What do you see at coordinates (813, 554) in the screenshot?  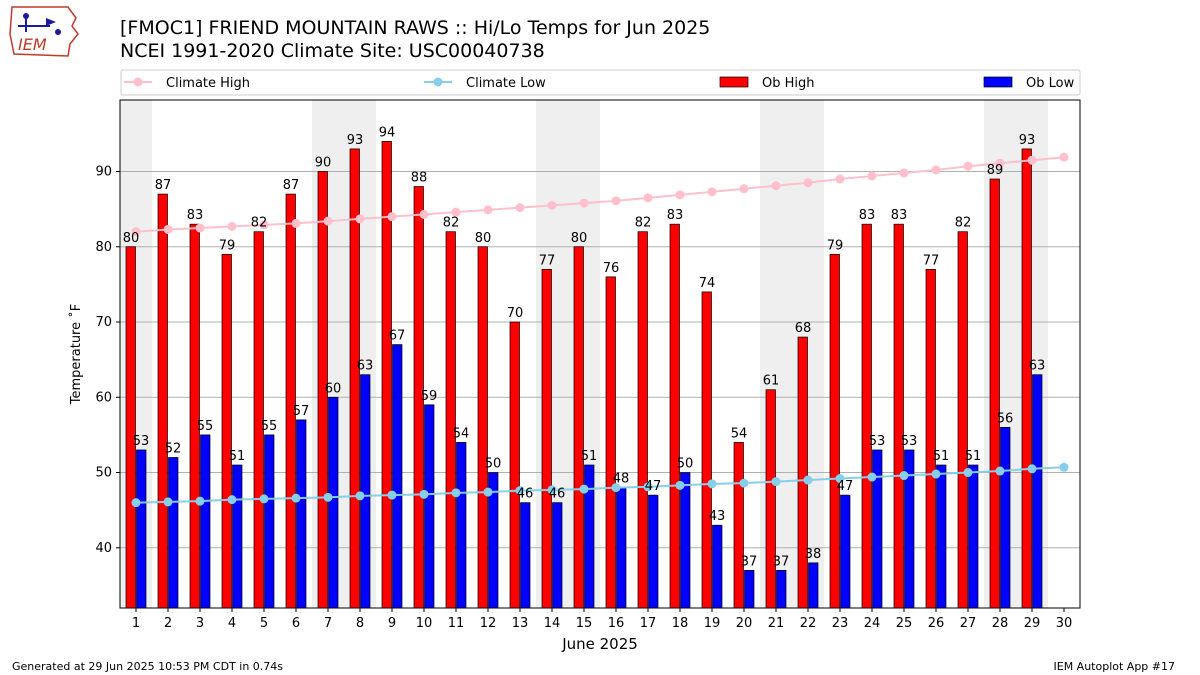 I see `ob-low-label-22: 38` at bounding box center [813, 554].